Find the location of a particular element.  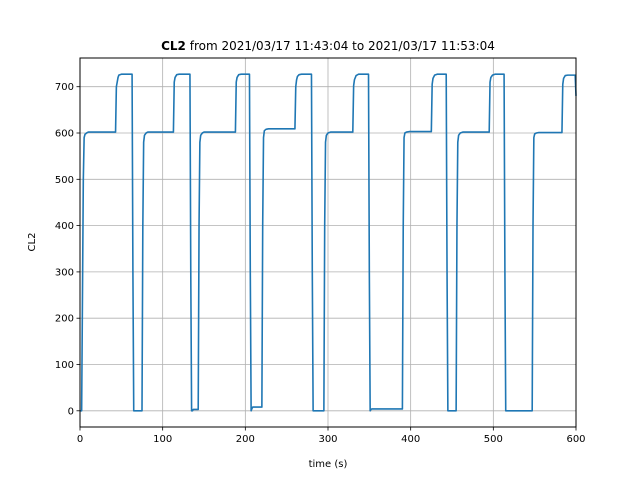

x-tick-label: 100 is located at coordinates (162, 439).